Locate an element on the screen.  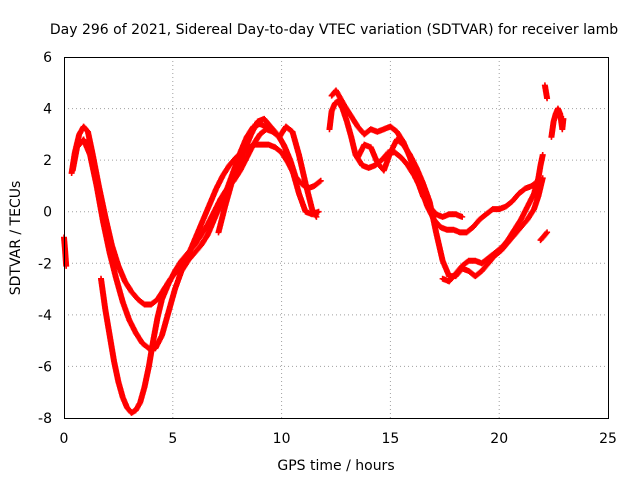
x-tick-label: 5 is located at coordinates (172, 439).